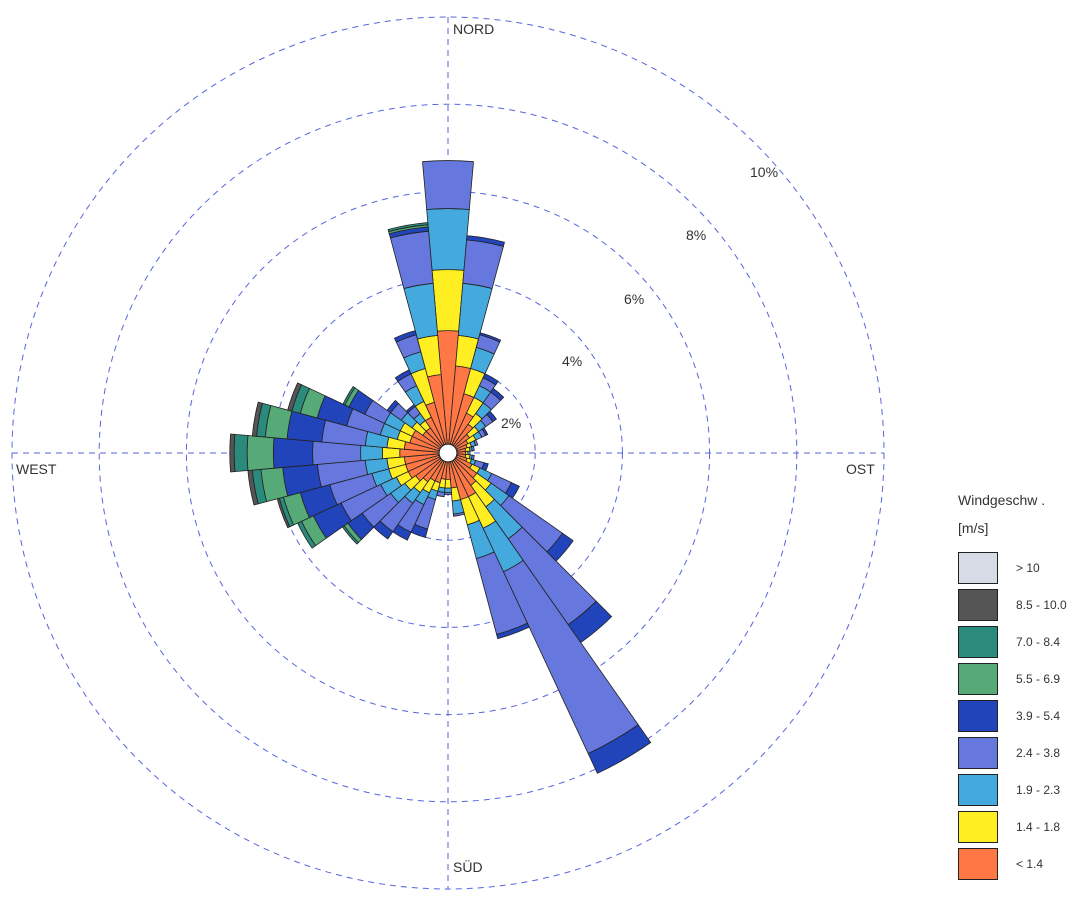 The height and width of the screenshot is (899, 1078). Describe the element at coordinates (473, 29) in the screenshot. I see `cardinal-north: NORD` at that location.